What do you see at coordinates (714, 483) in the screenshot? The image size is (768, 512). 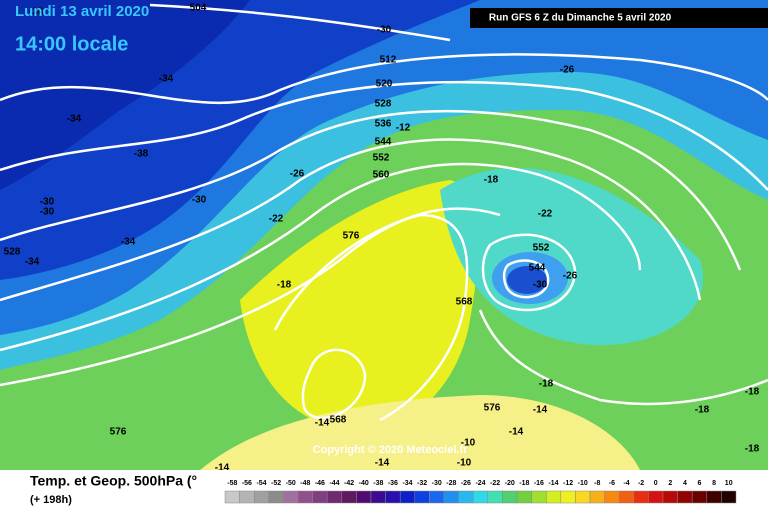 I see `legend-label: 8` at bounding box center [714, 483].